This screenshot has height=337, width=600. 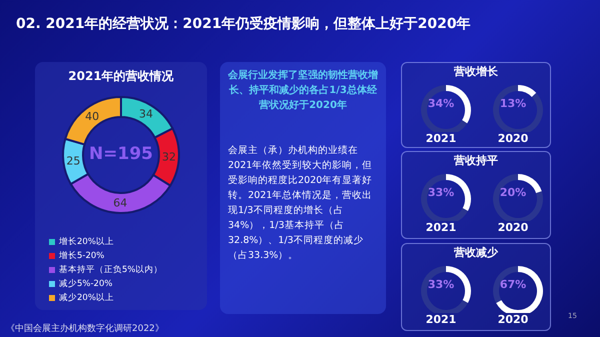 What do you see at coordinates (513, 284) in the screenshot?
I see `text: 67%` at bounding box center [513, 284].